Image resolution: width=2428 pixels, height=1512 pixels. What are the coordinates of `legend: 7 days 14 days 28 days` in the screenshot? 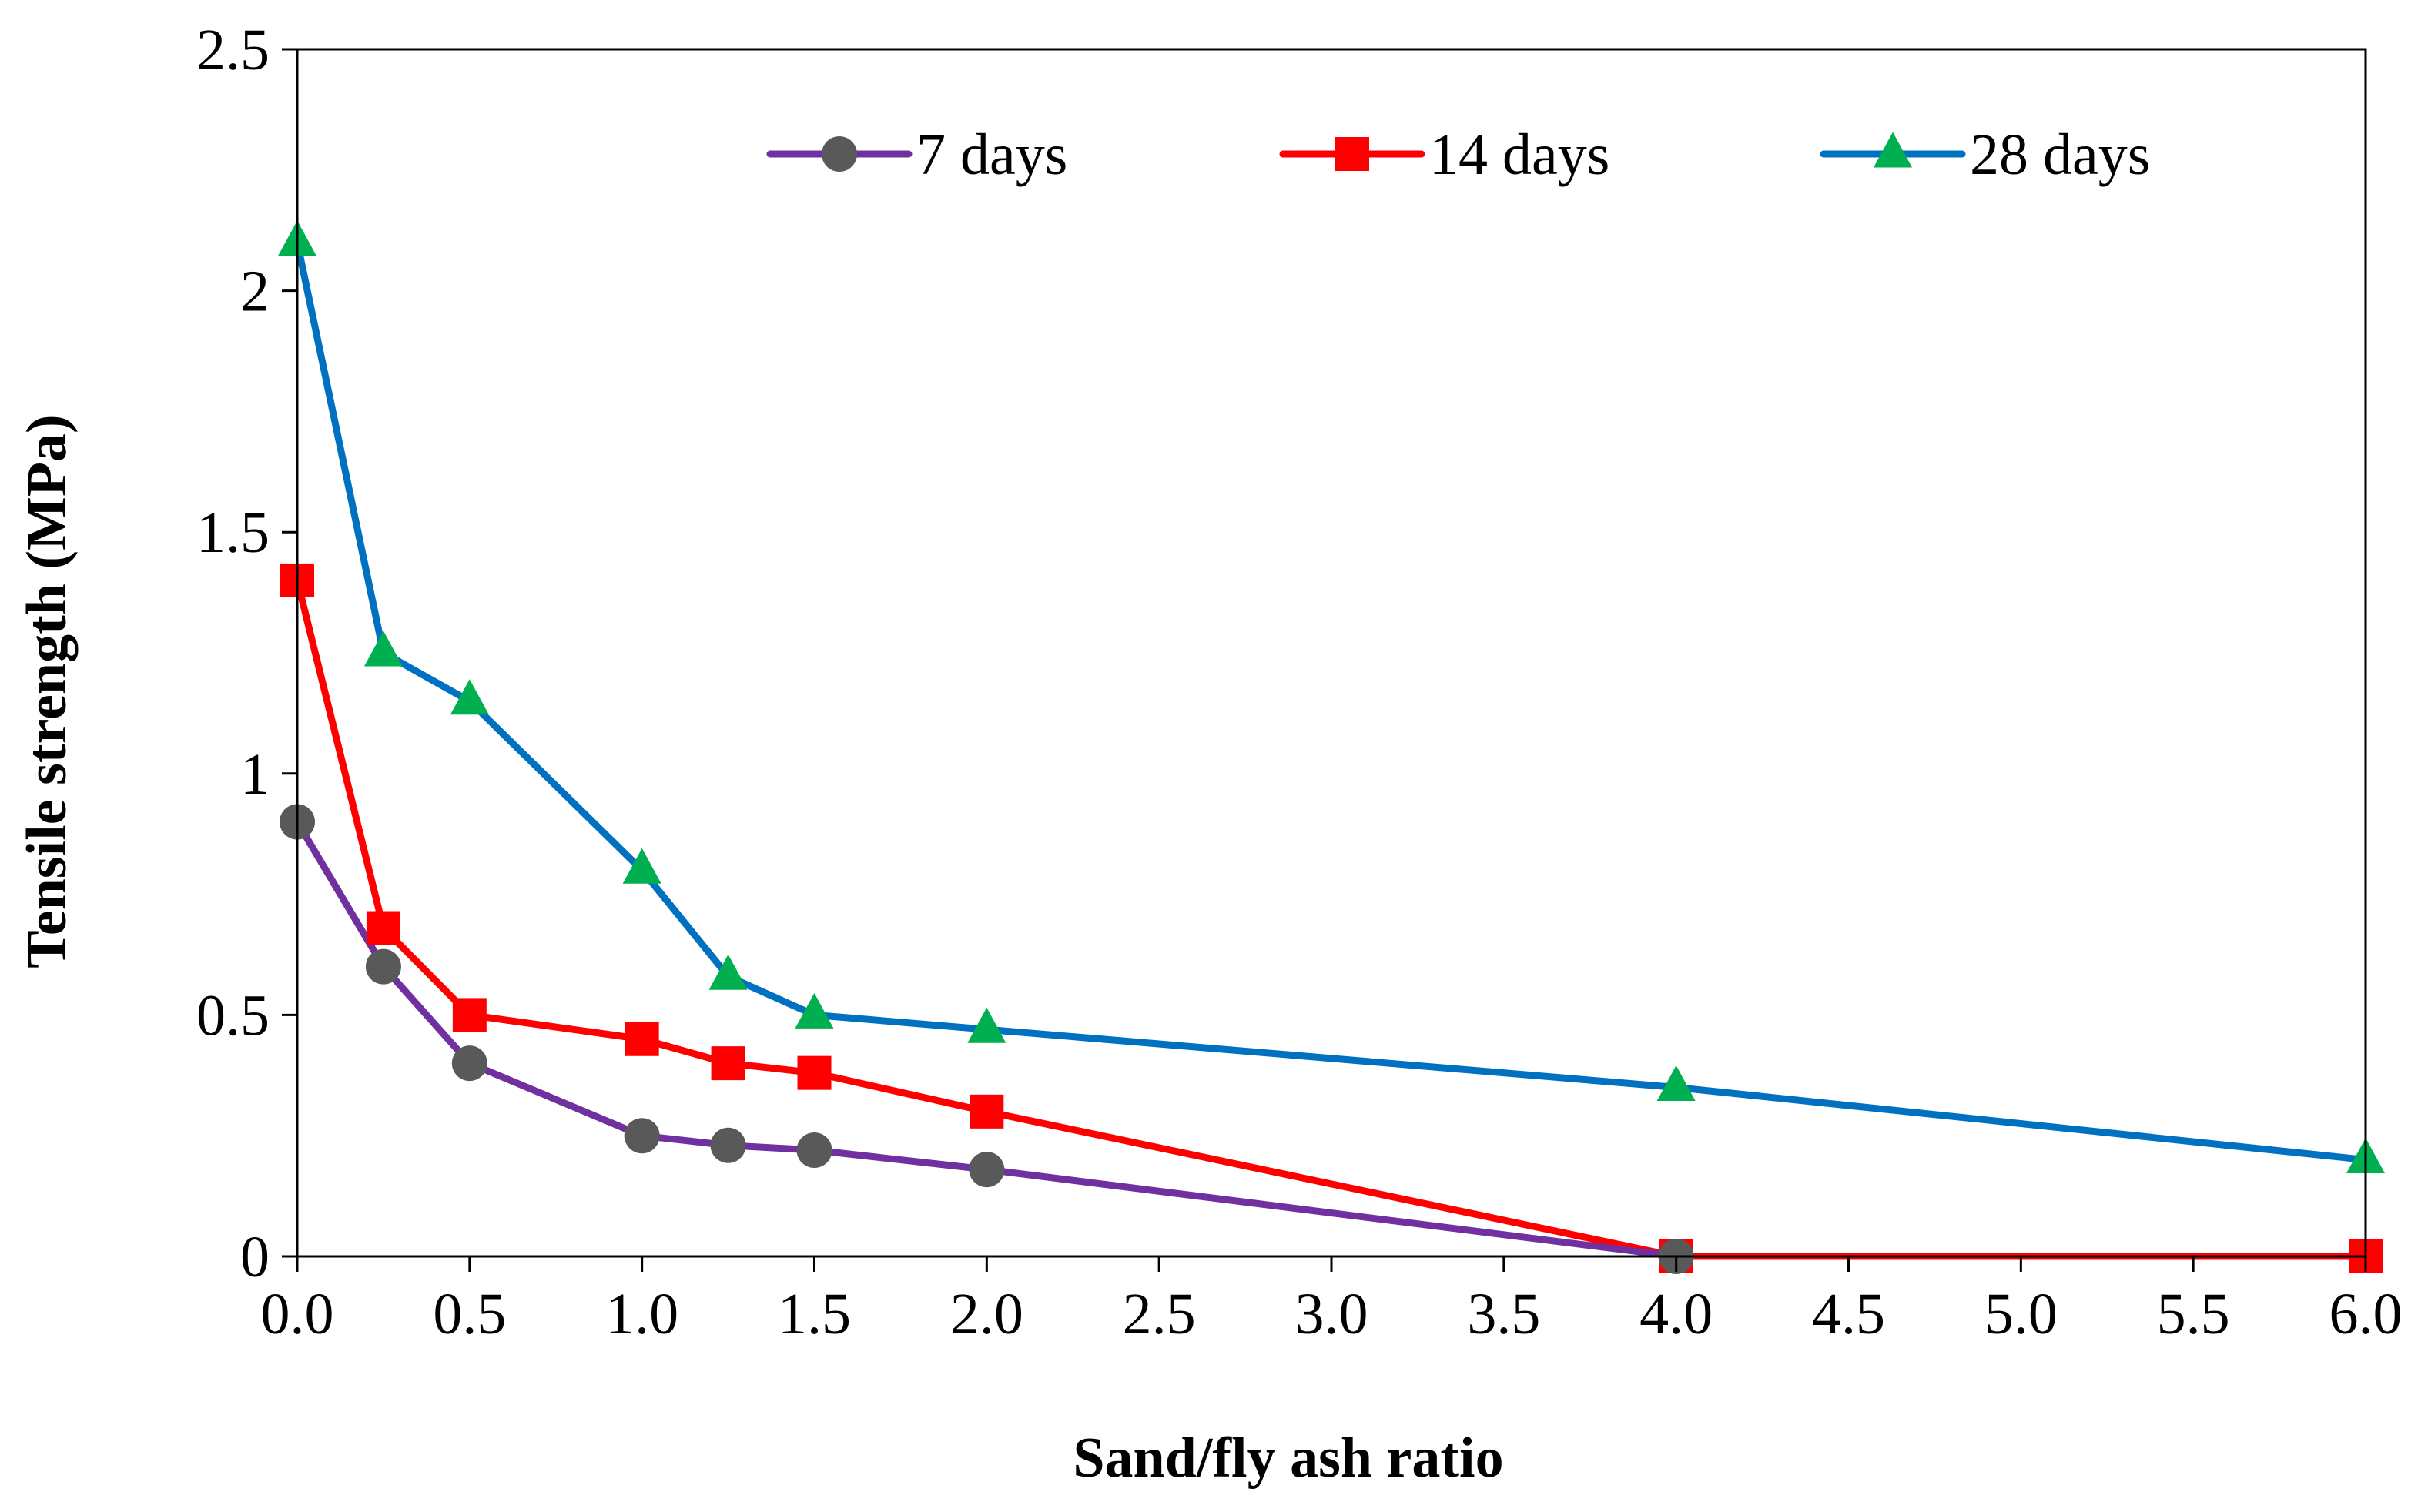 It's located at (1458, 154).